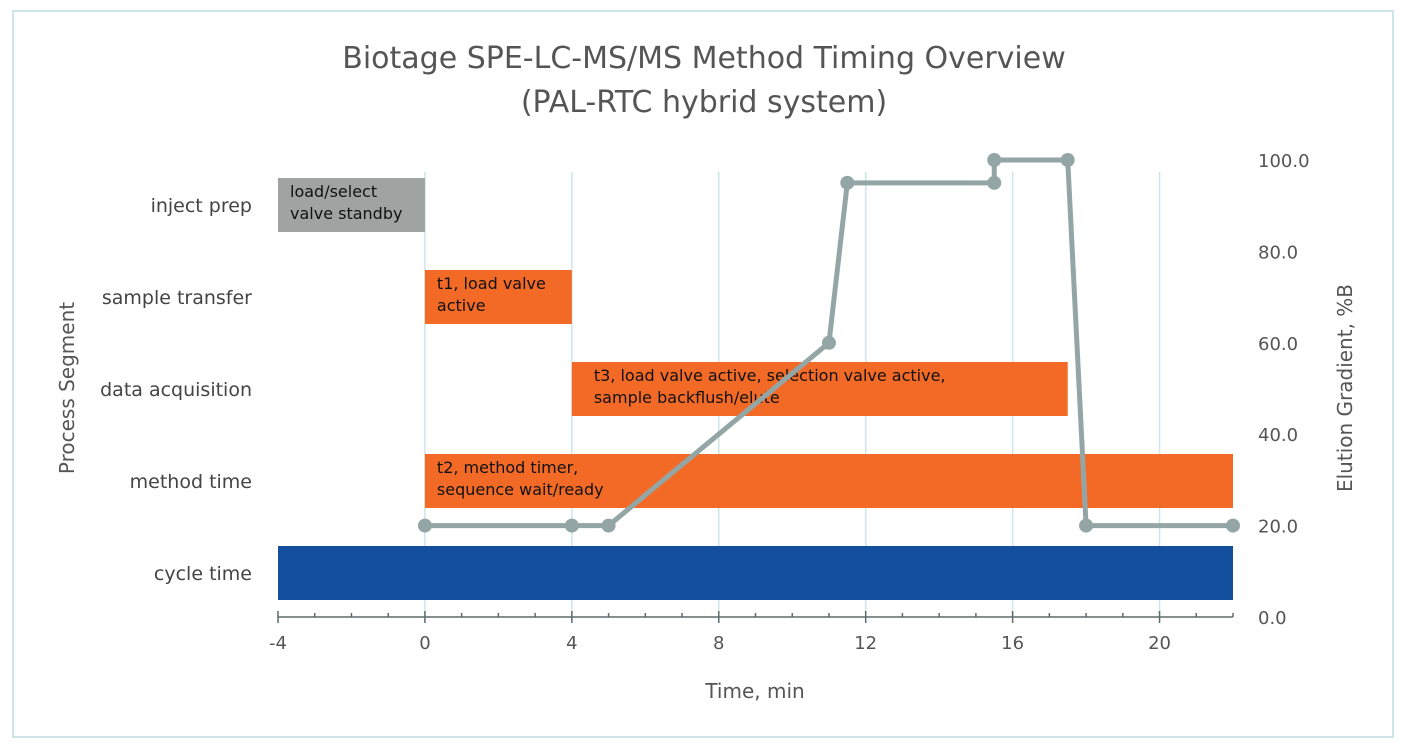 The image size is (1409, 748). I want to click on x-tick-label: 20, so click(1159, 643).